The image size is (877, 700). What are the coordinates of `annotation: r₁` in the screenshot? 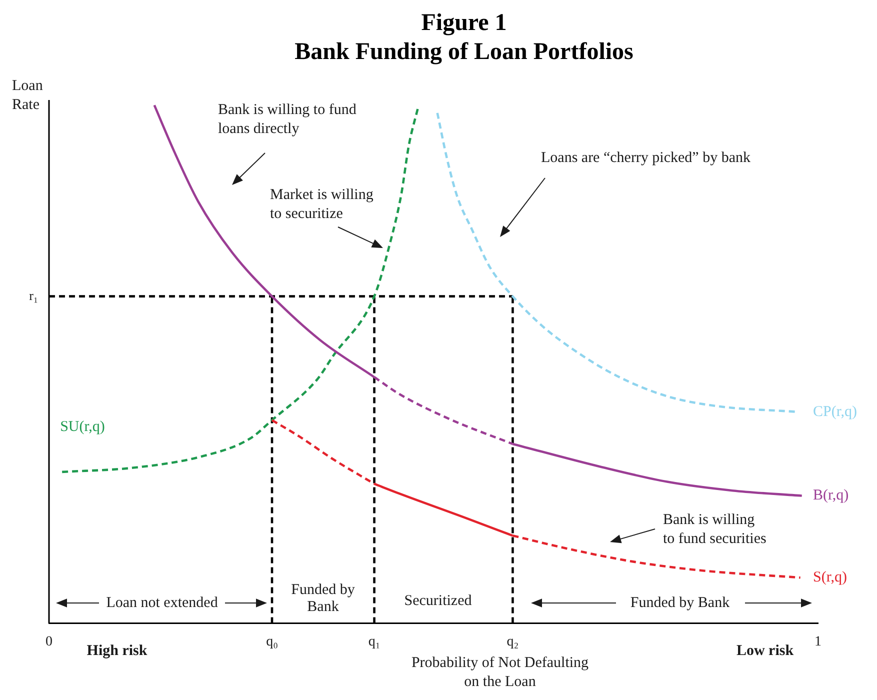 It's located at (33, 295).